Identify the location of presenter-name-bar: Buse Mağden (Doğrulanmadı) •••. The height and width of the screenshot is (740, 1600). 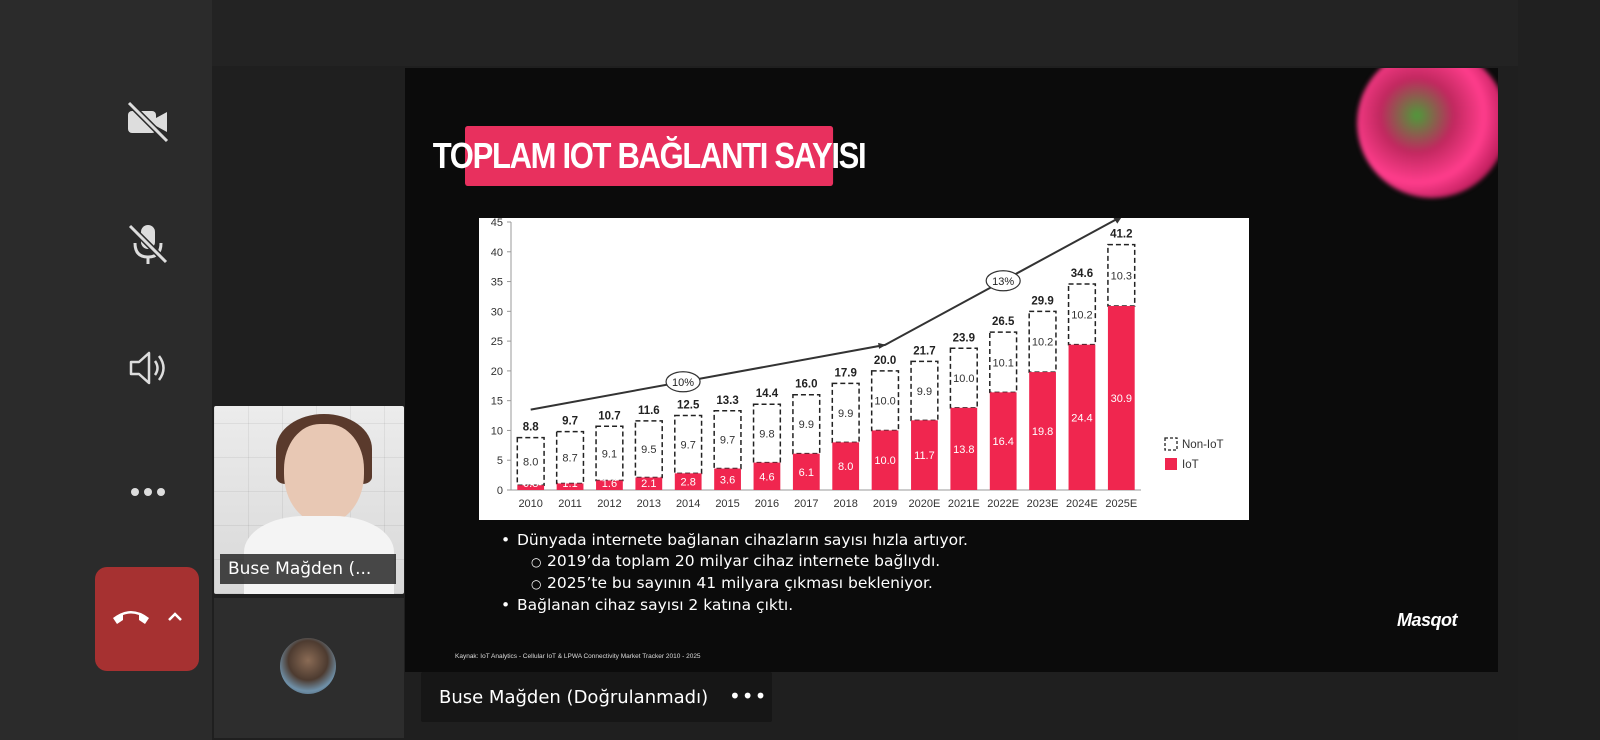
(596, 697).